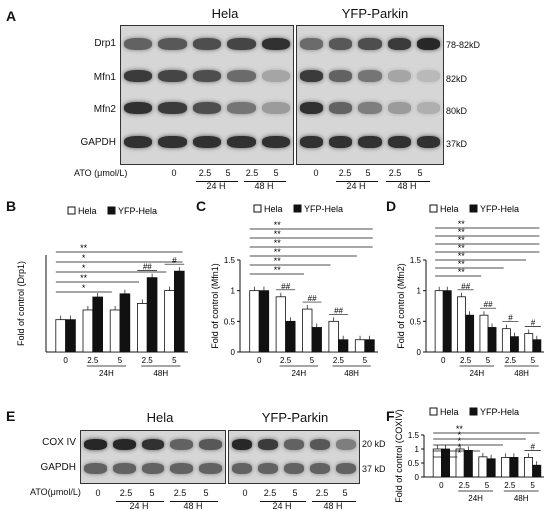 Image resolution: width=550 pixels, height=511 pixels. What do you see at coordinates (298, 373) in the screenshot?
I see `time-label: 24H` at bounding box center [298, 373].